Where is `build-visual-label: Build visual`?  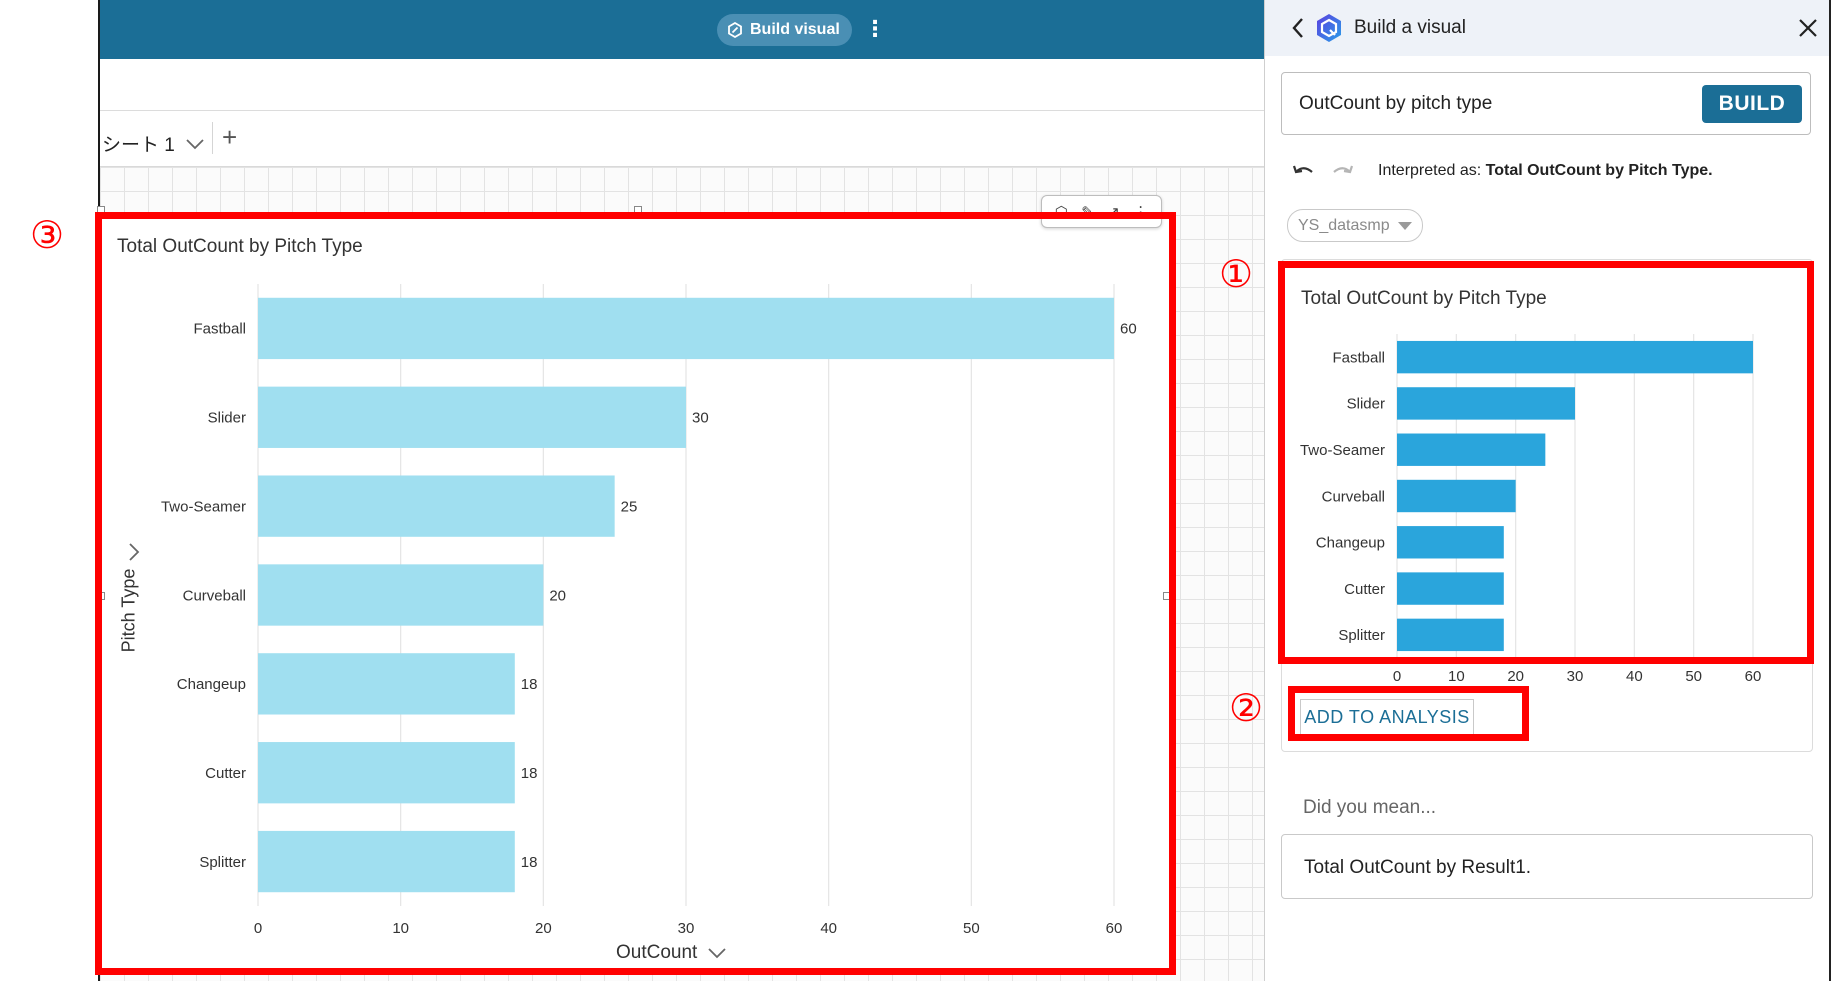
build-visual-label: Build visual is located at coordinates (795, 29).